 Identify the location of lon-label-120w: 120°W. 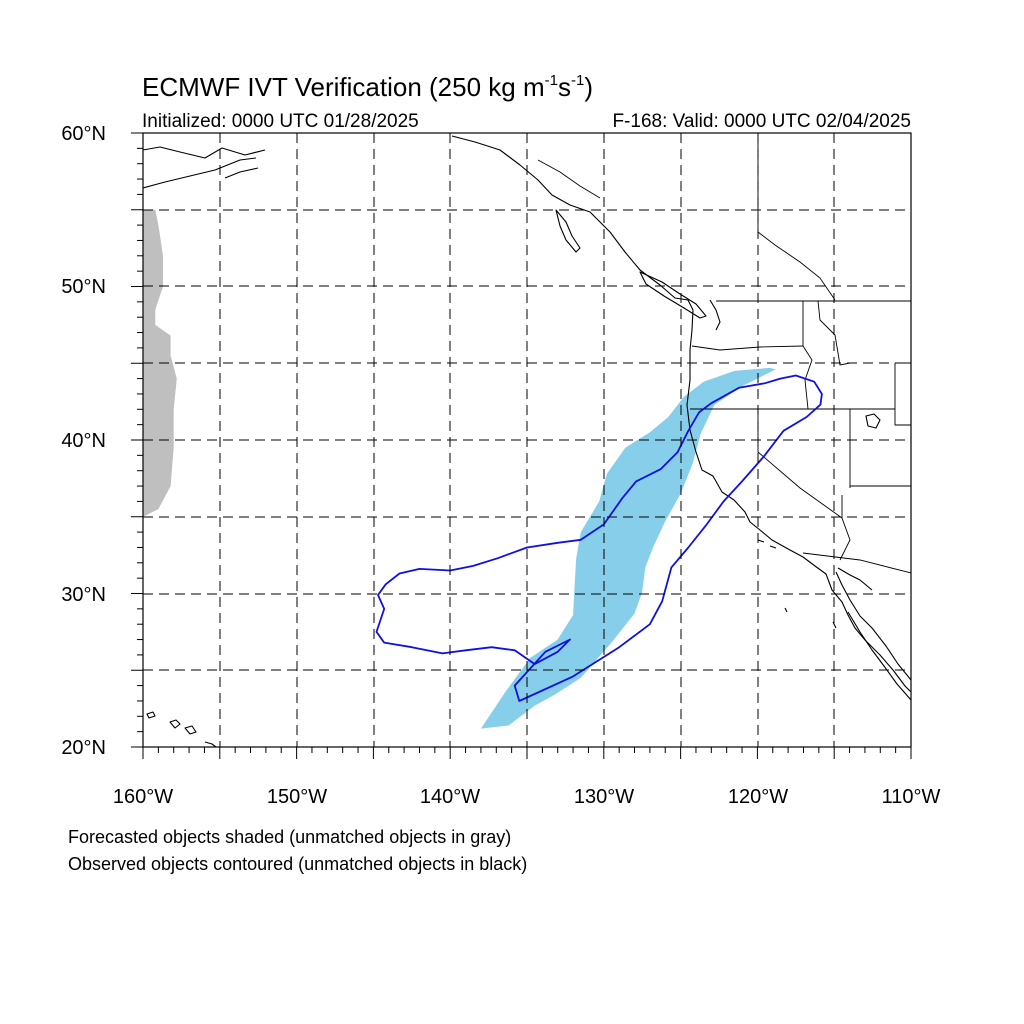
(758, 797).